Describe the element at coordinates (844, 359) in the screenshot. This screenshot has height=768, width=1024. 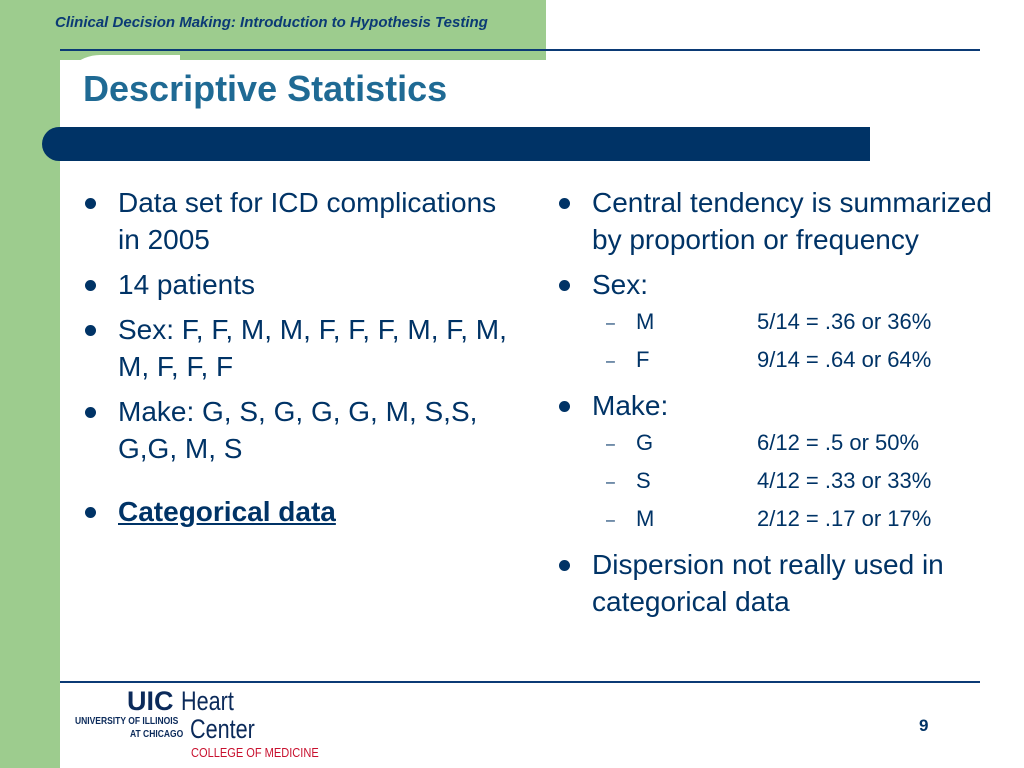
I see `sub-value: 9/14 = .64 or 64%` at that location.